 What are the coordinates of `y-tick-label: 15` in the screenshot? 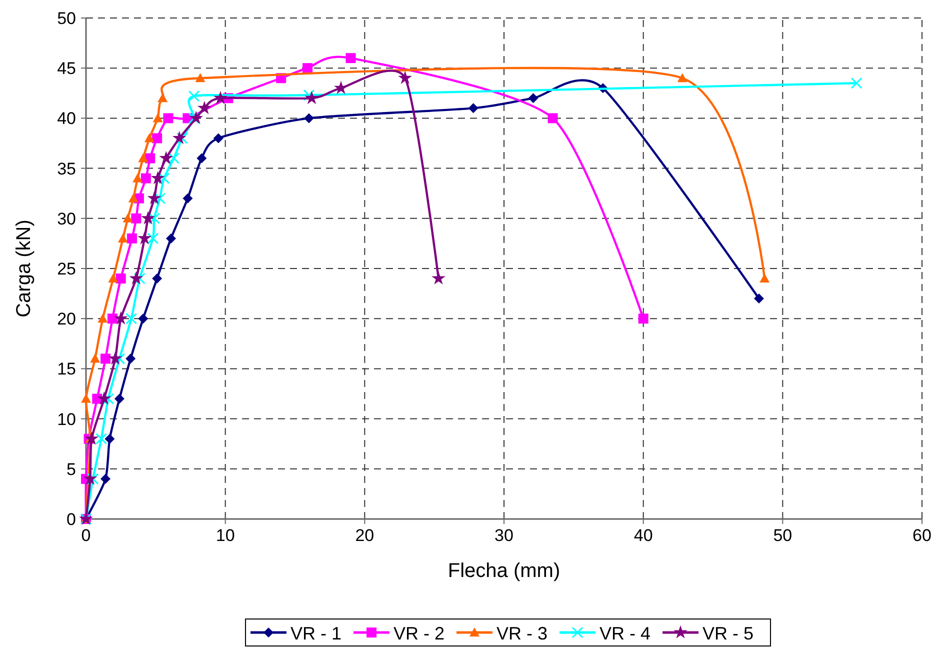 It's located at (66, 369).